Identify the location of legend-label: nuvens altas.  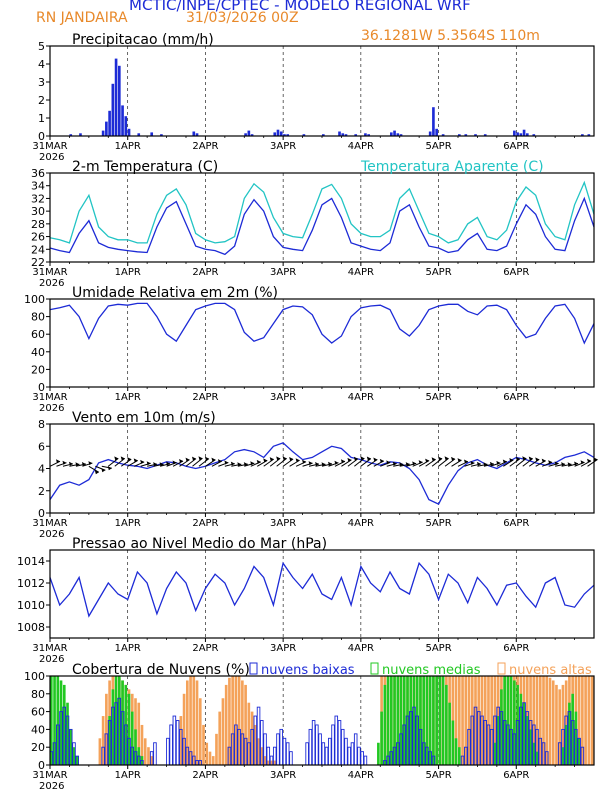
(550, 670).